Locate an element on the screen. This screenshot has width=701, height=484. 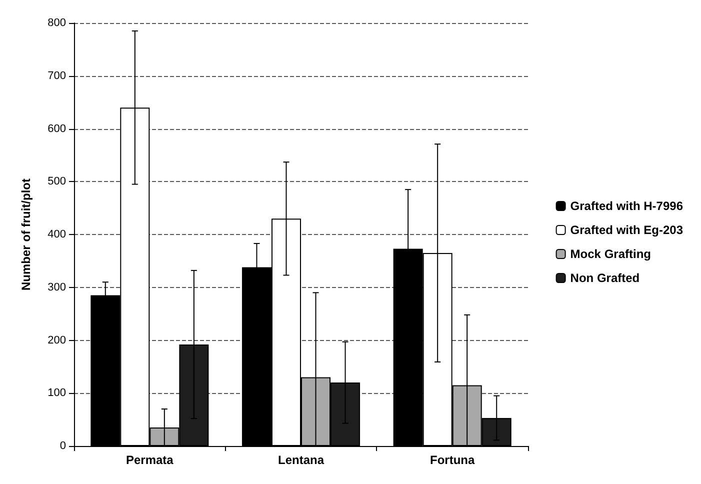
x-tick-label: Lentana is located at coordinates (301, 460).